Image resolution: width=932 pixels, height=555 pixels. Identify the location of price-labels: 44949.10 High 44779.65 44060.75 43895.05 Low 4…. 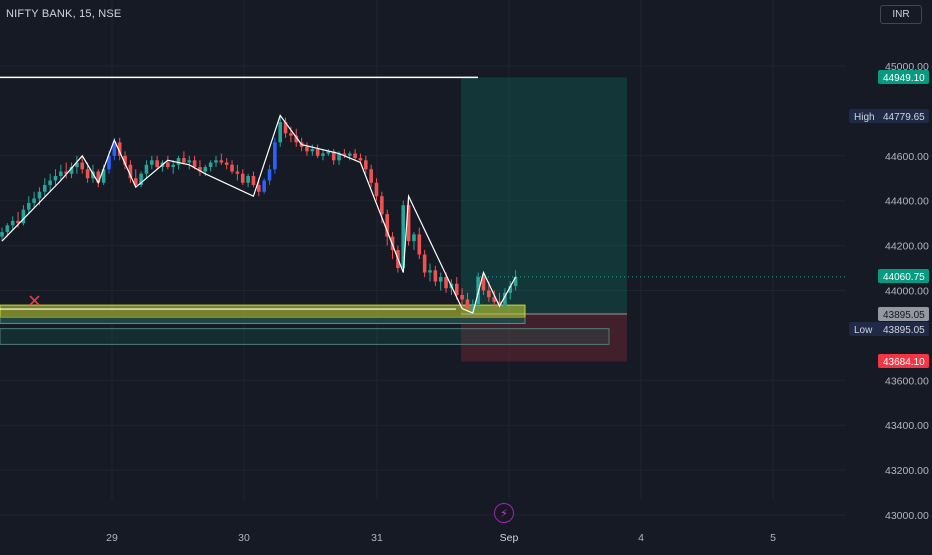
(889, 219).